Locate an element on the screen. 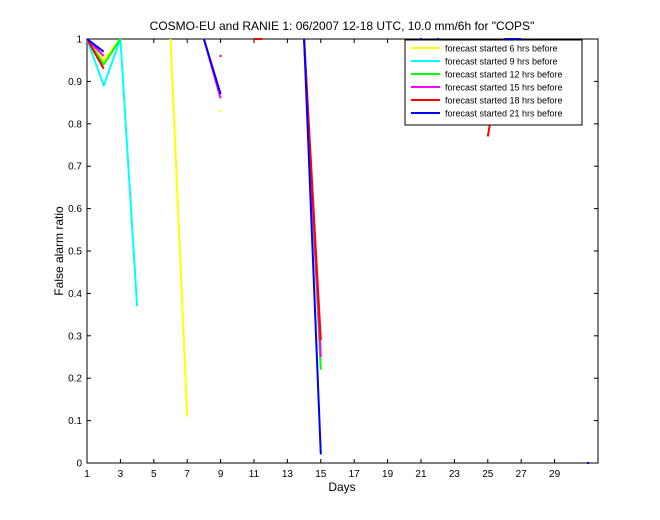 This screenshot has width=660, height=520. x-tick-label: 7 is located at coordinates (187, 474).